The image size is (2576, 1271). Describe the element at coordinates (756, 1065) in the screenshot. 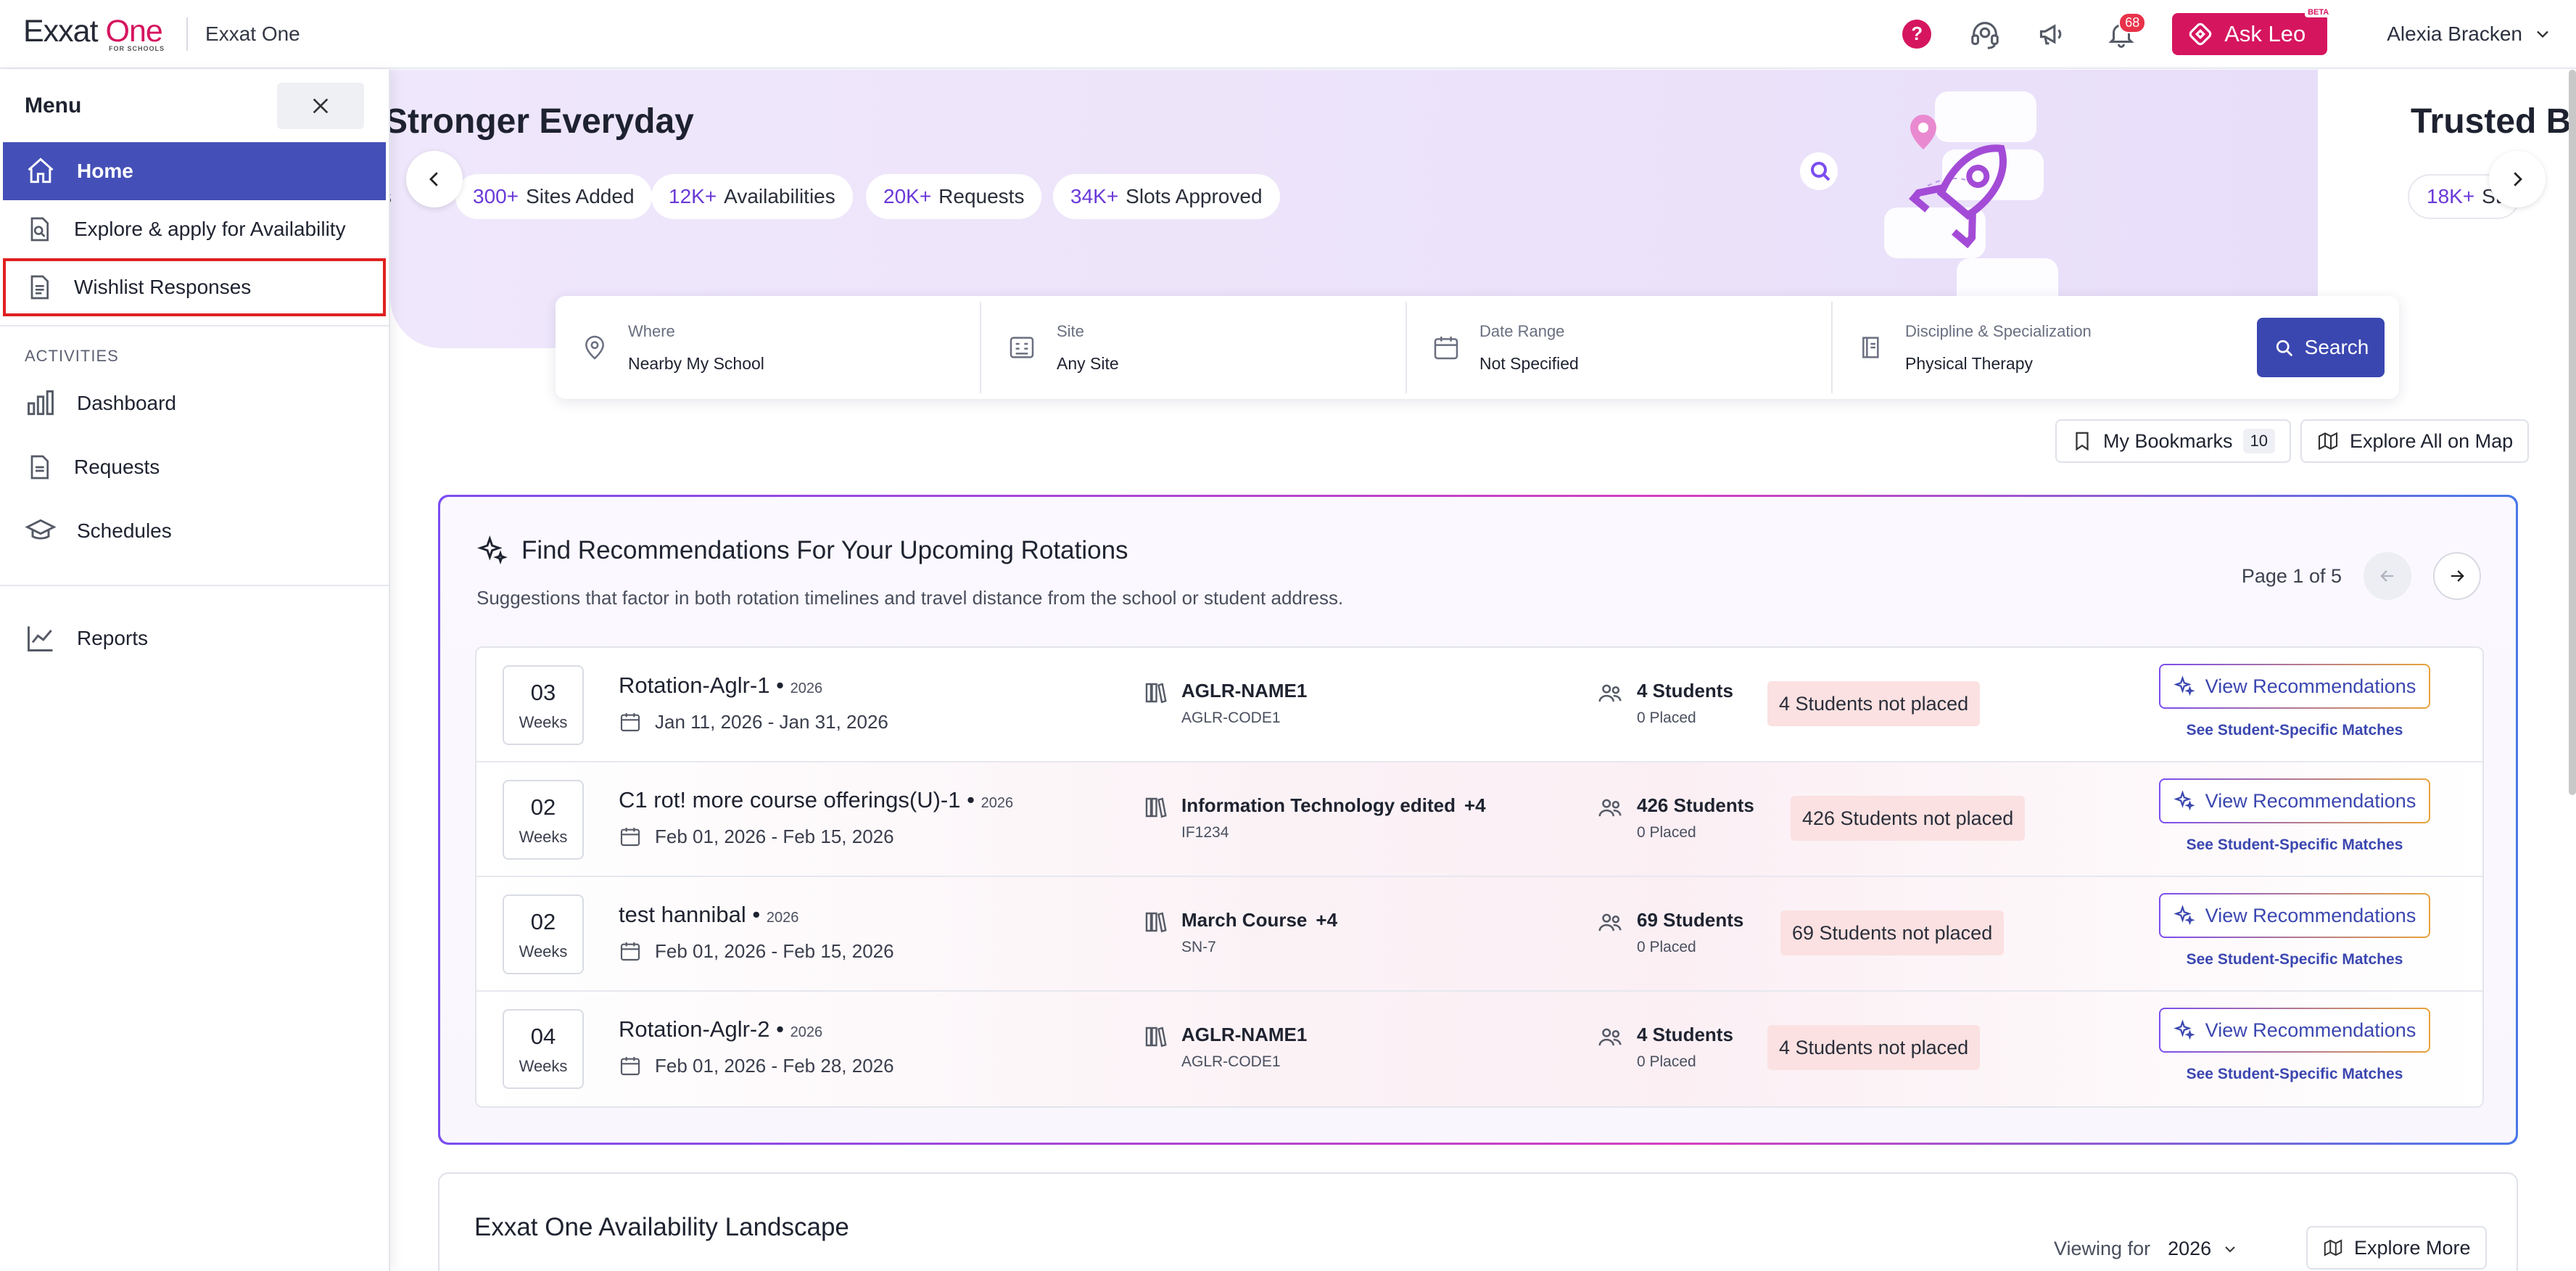

I see `rotation-dates: Feb 01, 2026 - Feb 28, 2026` at that location.